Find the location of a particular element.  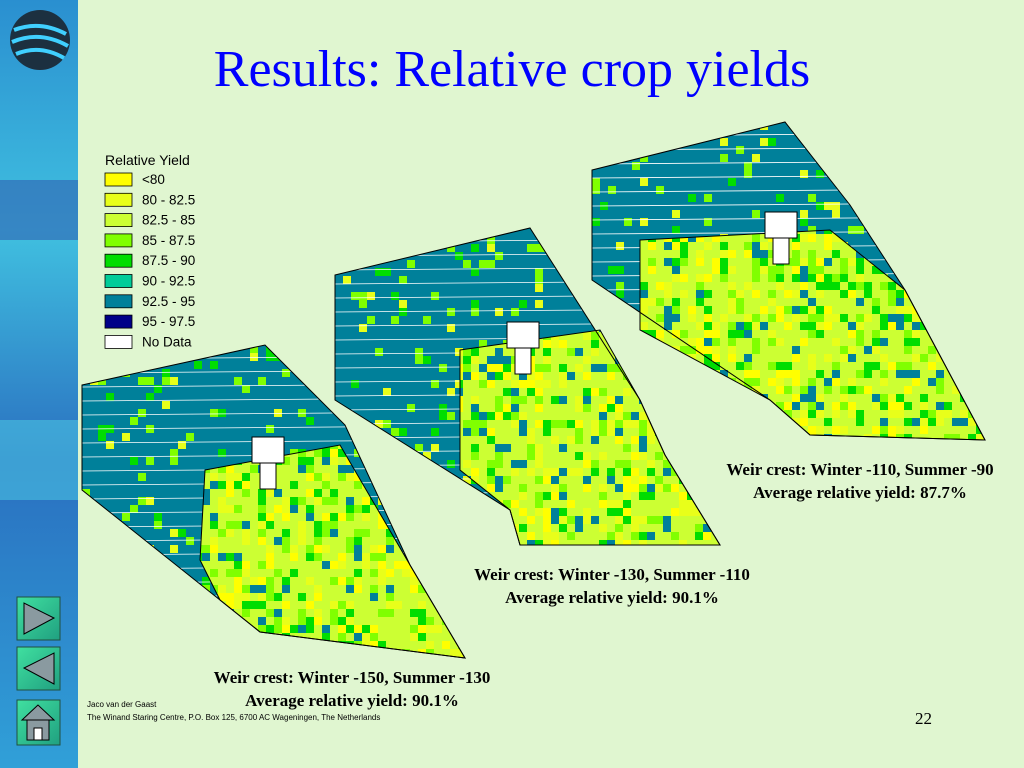

legend-swatch is located at coordinates (118, 281).